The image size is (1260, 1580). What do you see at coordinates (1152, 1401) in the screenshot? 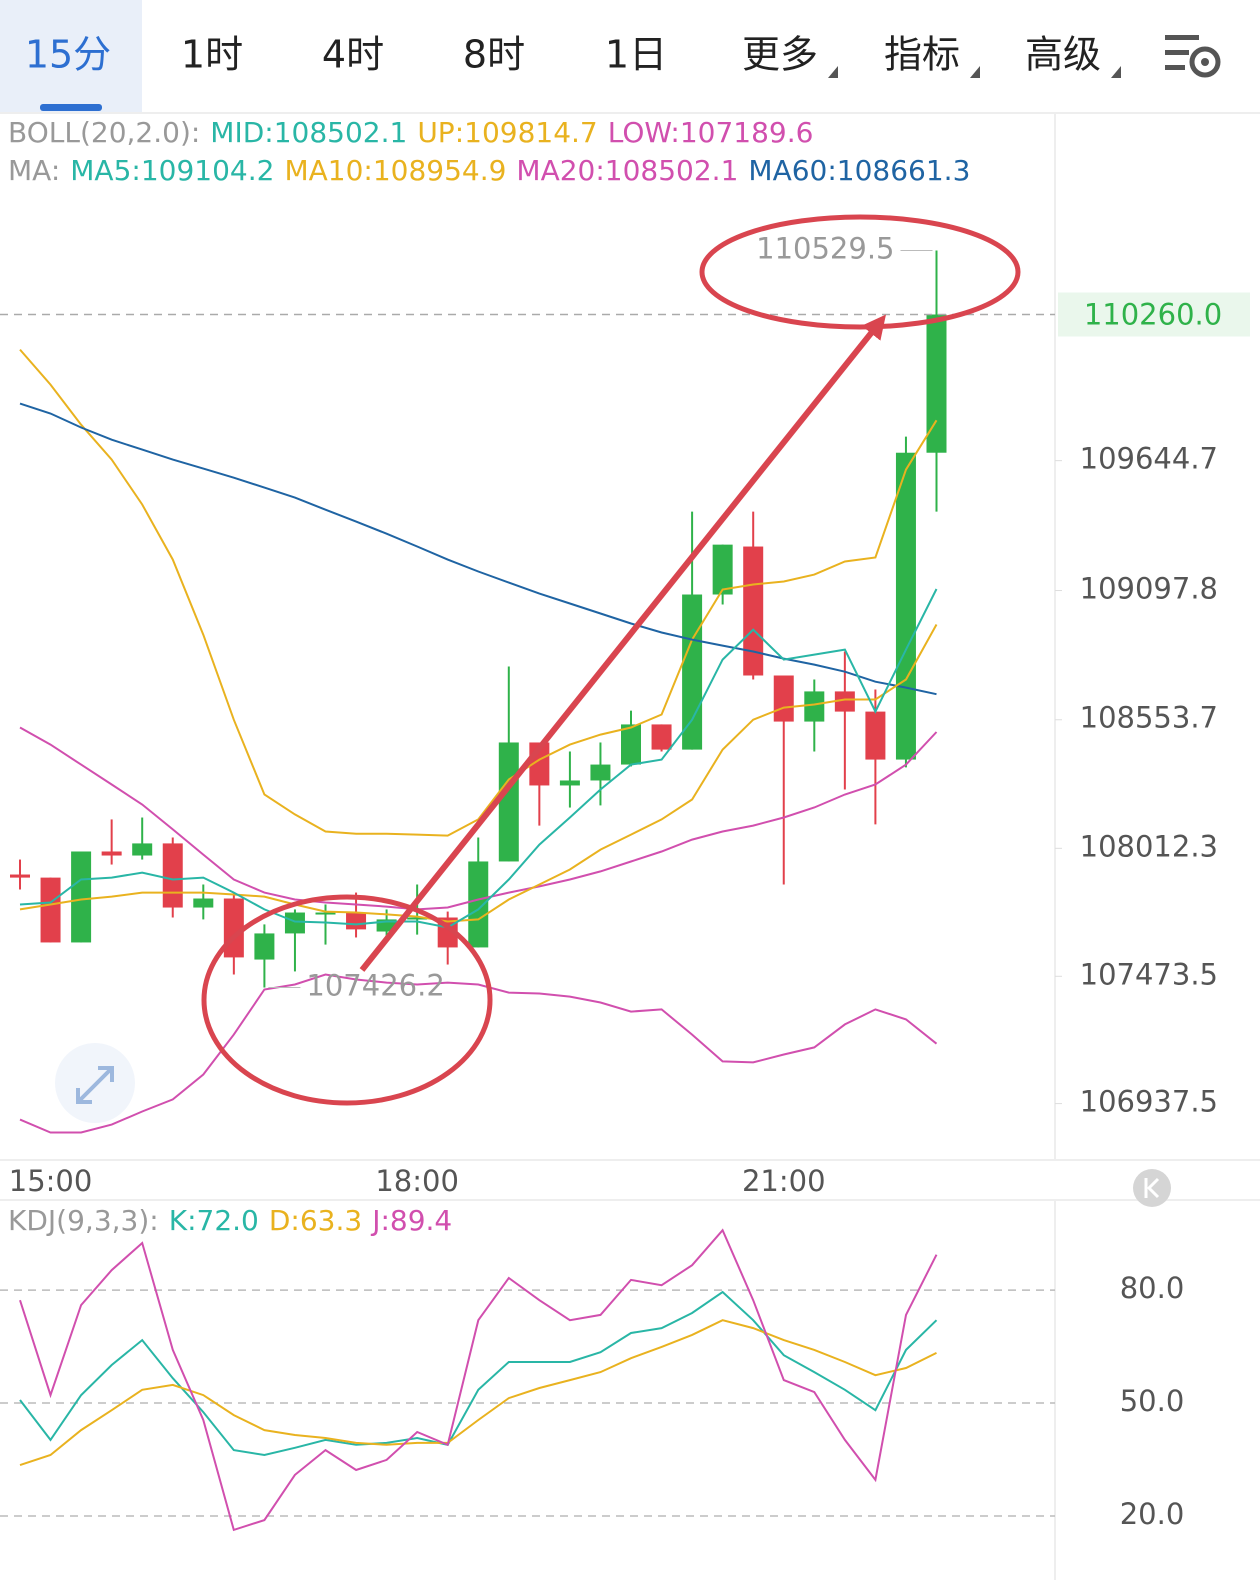
I see `y-tick-label: 50.0` at bounding box center [1152, 1401].